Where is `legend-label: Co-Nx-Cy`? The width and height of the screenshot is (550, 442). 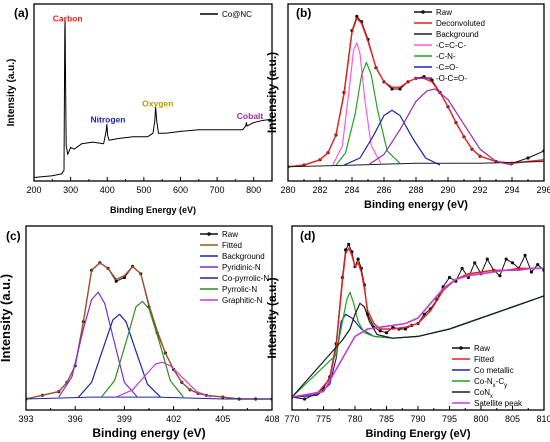
legend-label: Co-Nx-Cy is located at coordinates (490, 383).